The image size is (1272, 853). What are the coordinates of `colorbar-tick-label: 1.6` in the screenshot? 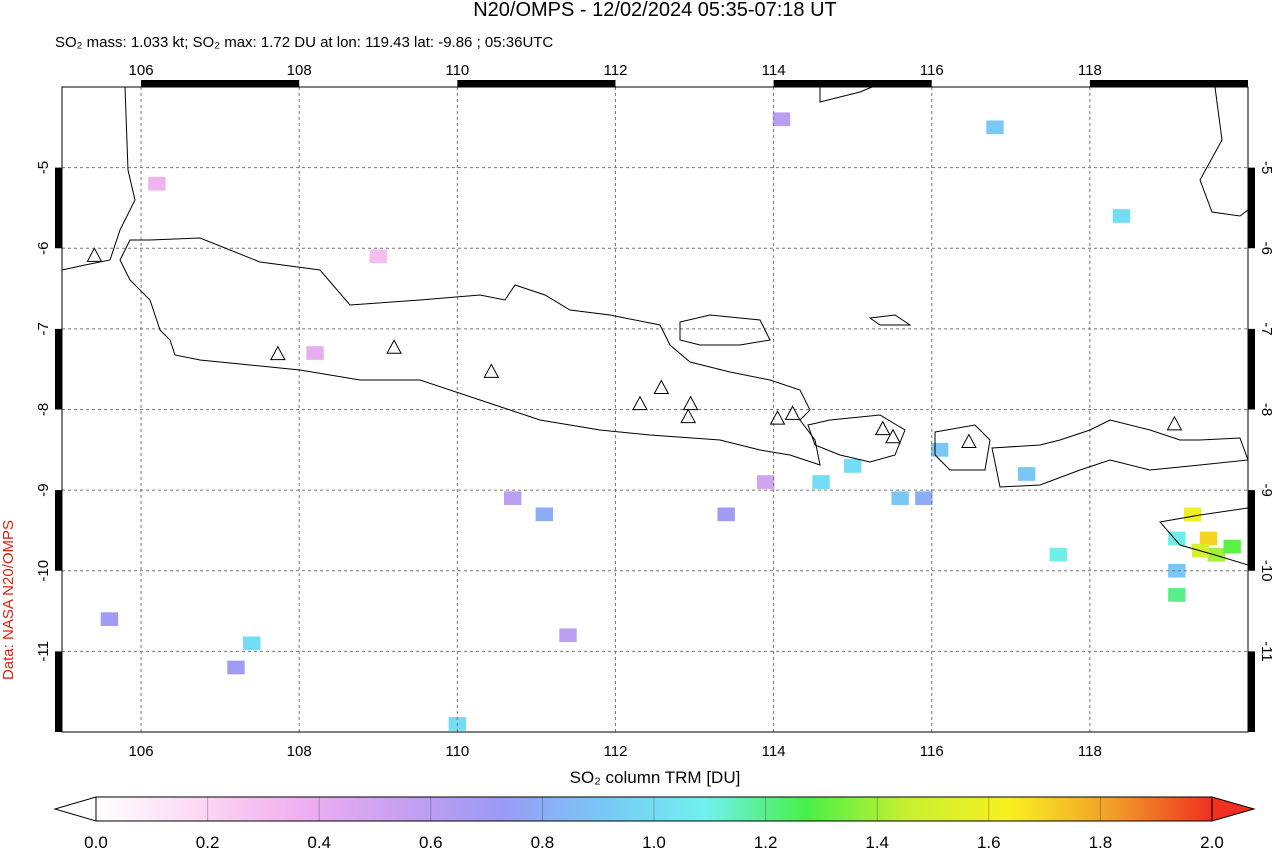 It's located at (989, 842).